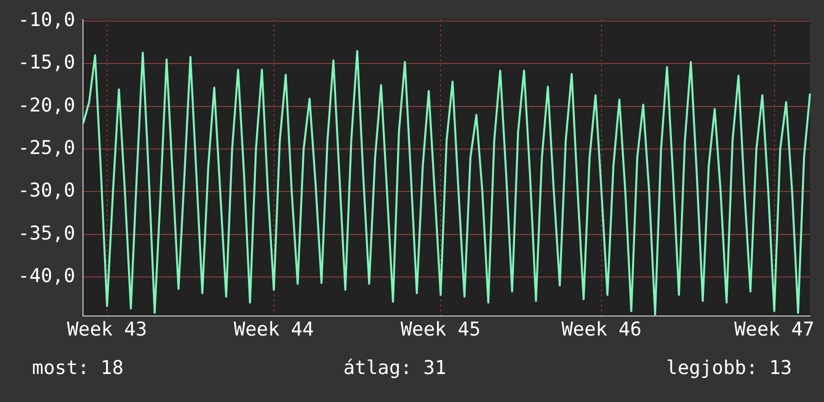  What do you see at coordinates (107, 329) in the screenshot?
I see `x-tick-label: Week 43` at bounding box center [107, 329].